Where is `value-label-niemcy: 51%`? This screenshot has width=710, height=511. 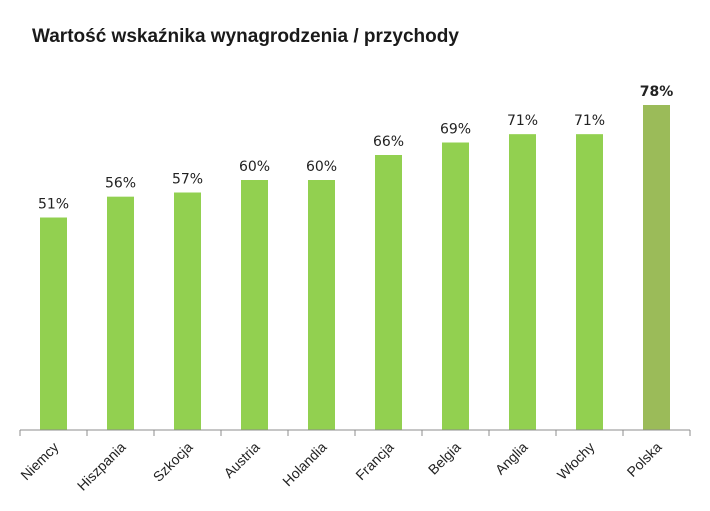
value-label-niemcy: 51% is located at coordinates (53, 205).